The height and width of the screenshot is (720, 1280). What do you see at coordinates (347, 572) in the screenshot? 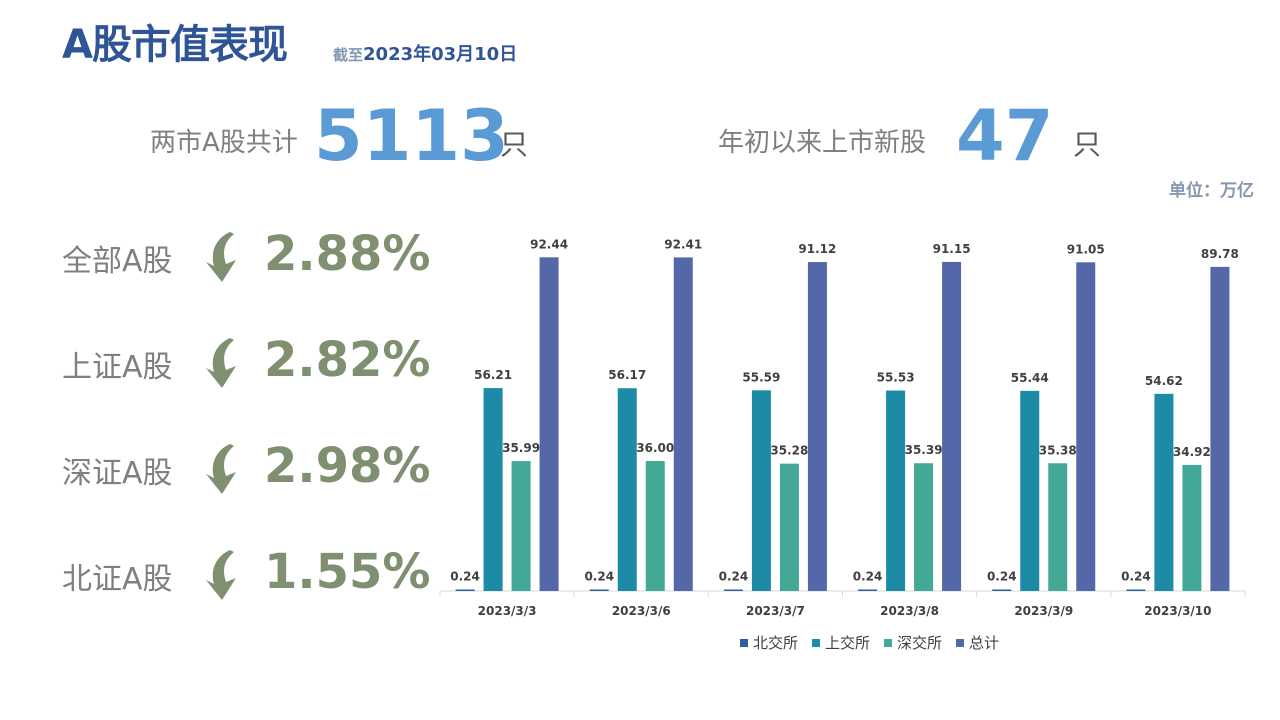
I see `metric-value: 1.55%` at bounding box center [347, 572].